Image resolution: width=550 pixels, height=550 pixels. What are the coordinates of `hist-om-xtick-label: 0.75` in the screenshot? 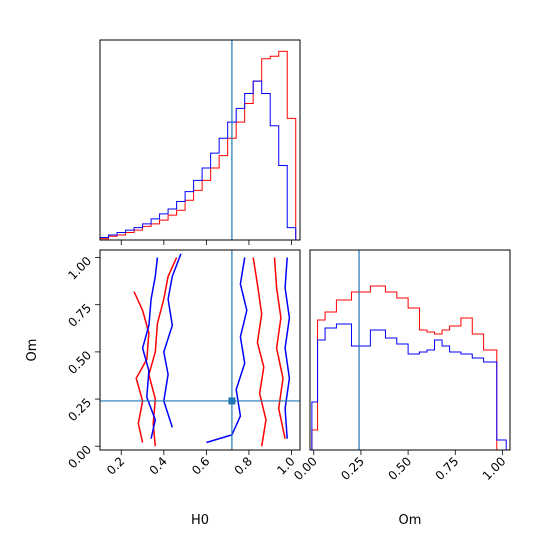 It's located at (447, 468).